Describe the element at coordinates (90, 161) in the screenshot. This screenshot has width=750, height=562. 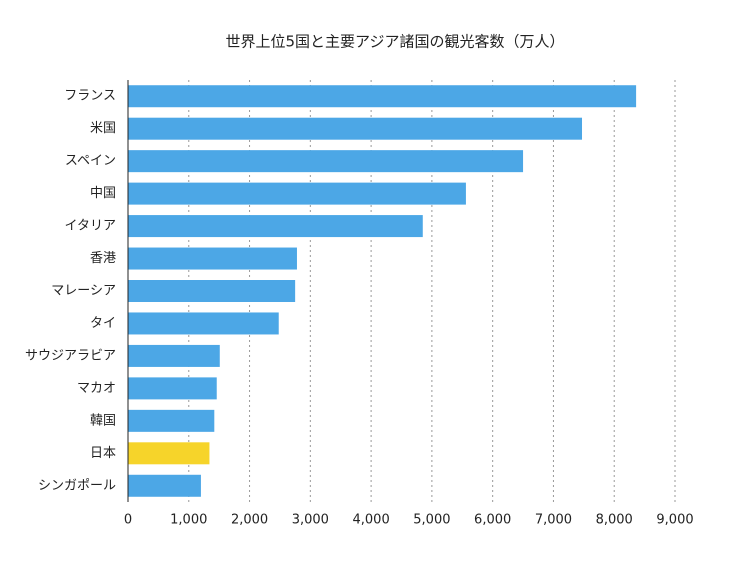
I see `y-tick-label: スペイン` at that location.